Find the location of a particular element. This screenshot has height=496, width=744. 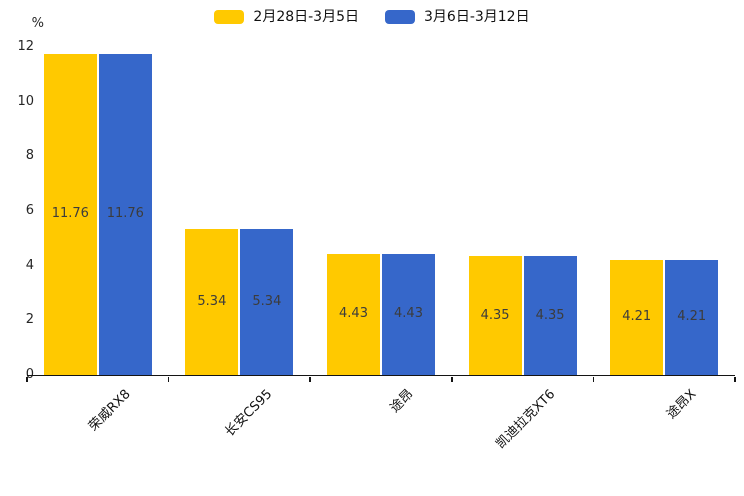

y-axis-tick-label: 0 is located at coordinates (29, 374).